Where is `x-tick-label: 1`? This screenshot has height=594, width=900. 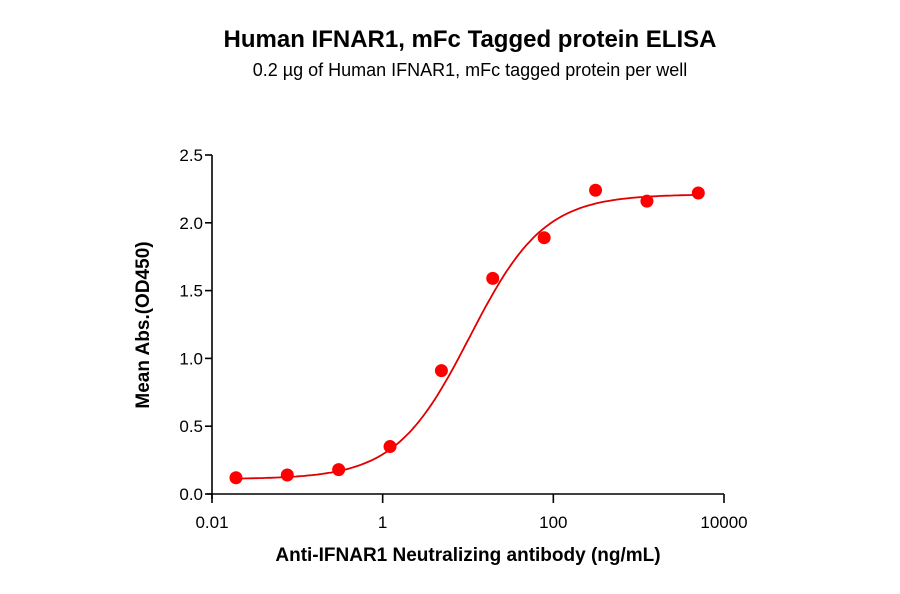
x-tick-label: 1 is located at coordinates (382, 522).